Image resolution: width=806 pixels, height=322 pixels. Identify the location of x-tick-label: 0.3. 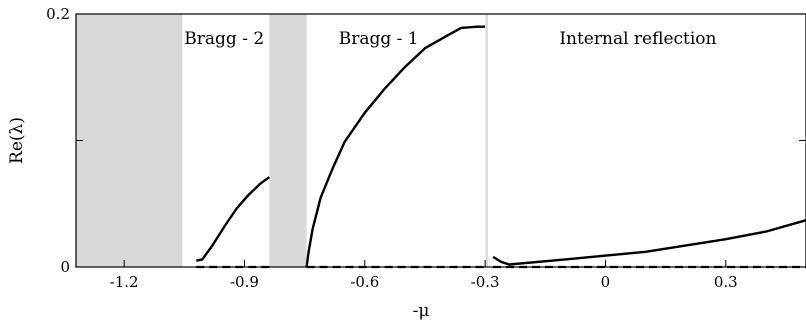
(726, 282).